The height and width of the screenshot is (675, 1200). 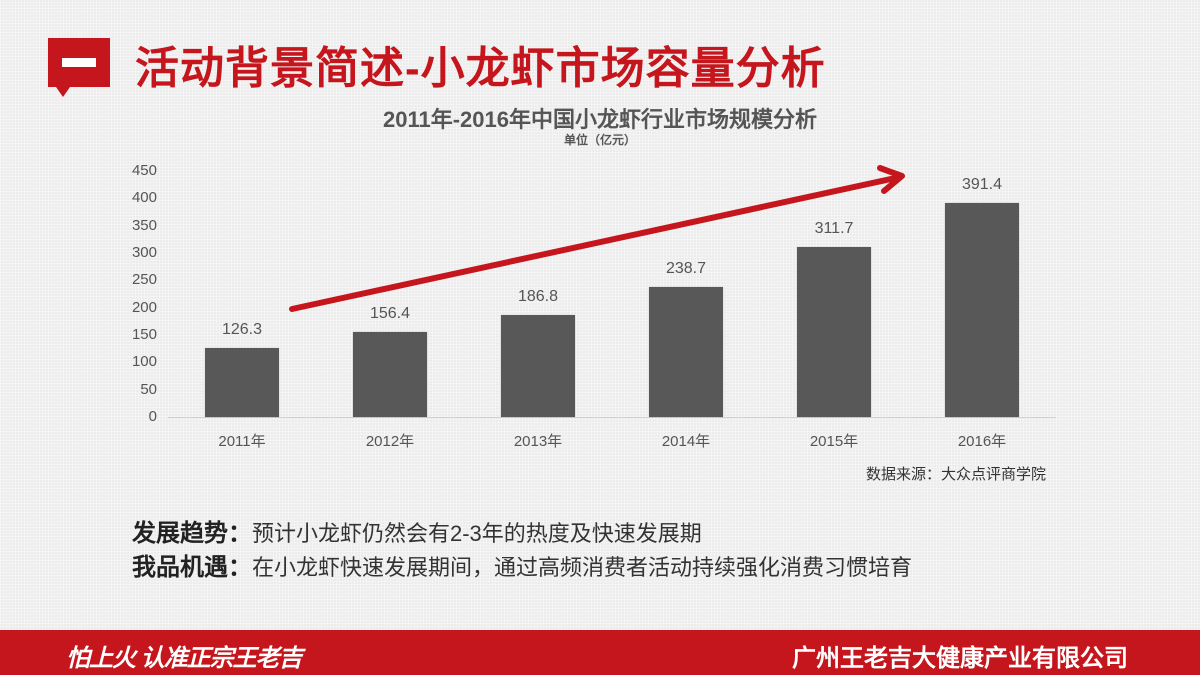 What do you see at coordinates (192, 567) in the screenshot?
I see `note-key: 我品机遇：` at bounding box center [192, 567].